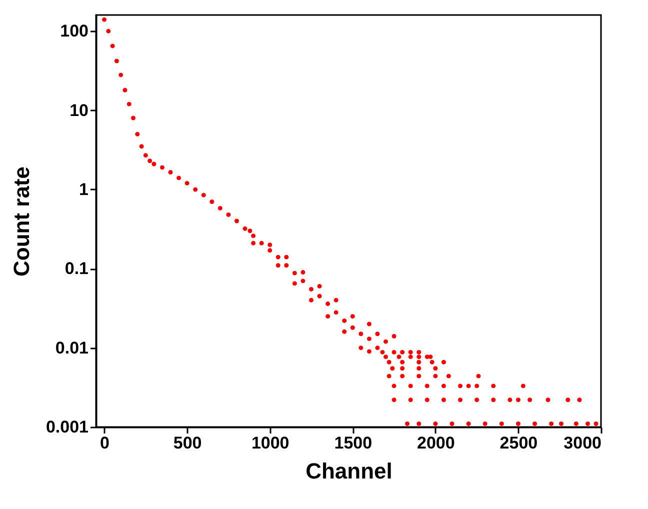 The image size is (648, 509). Describe the element at coordinates (519, 443) in the screenshot. I see `x-tick-label: 2500` at that location.